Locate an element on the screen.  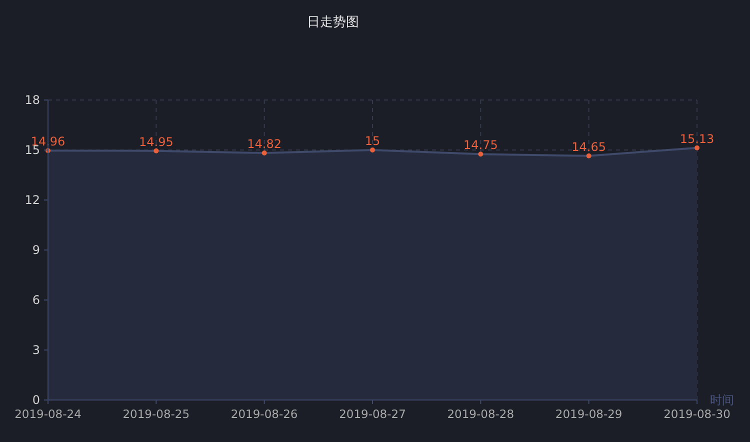
x-axis-title: 时间 is located at coordinates (722, 400).